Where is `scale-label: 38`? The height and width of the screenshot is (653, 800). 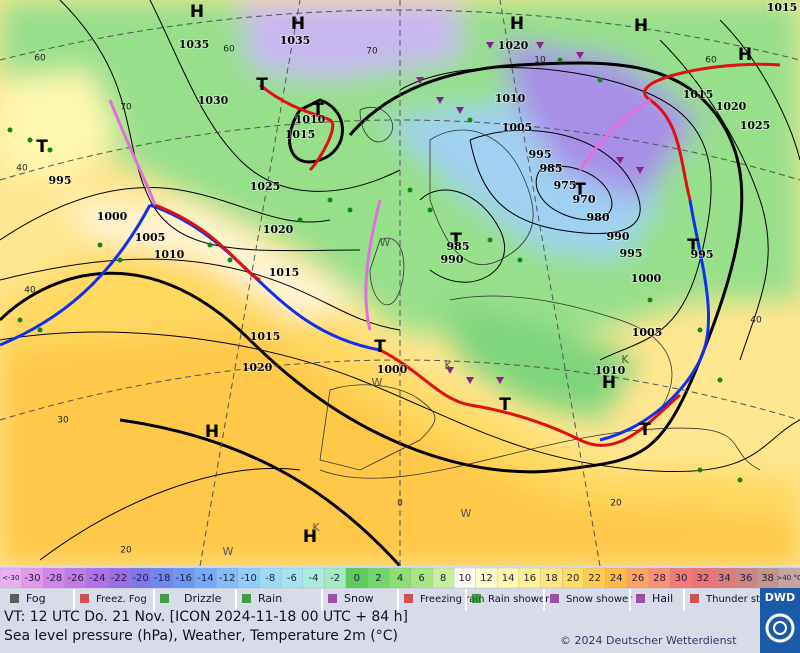
scale-label: 38 is located at coordinates (767, 578).